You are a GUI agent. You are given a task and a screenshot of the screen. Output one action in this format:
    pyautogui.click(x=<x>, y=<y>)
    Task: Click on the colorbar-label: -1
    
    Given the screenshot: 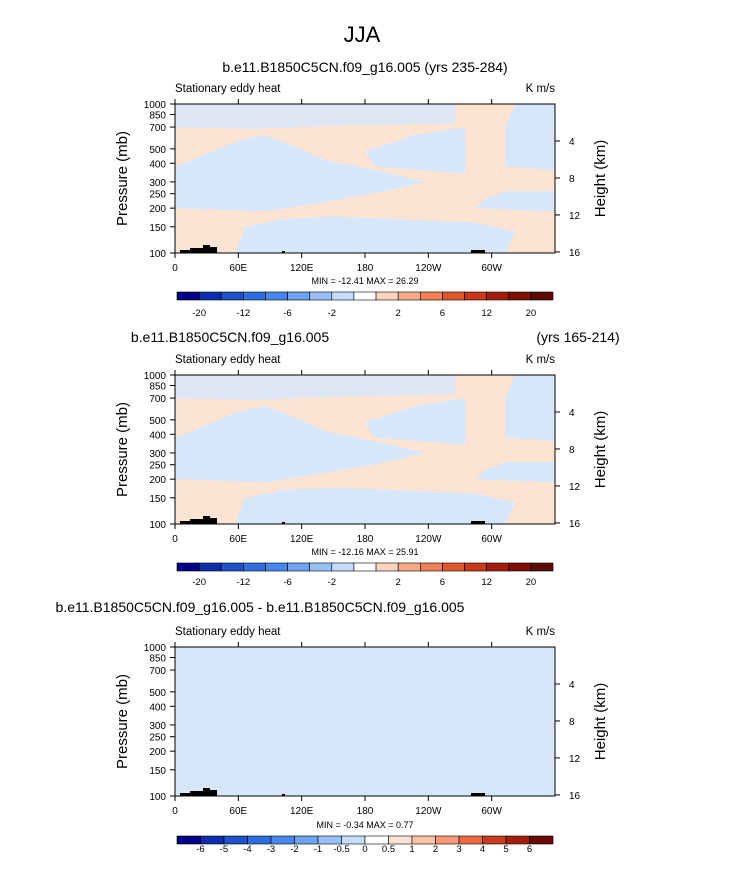 What is the action you would take?
    pyautogui.click(x=318, y=849)
    